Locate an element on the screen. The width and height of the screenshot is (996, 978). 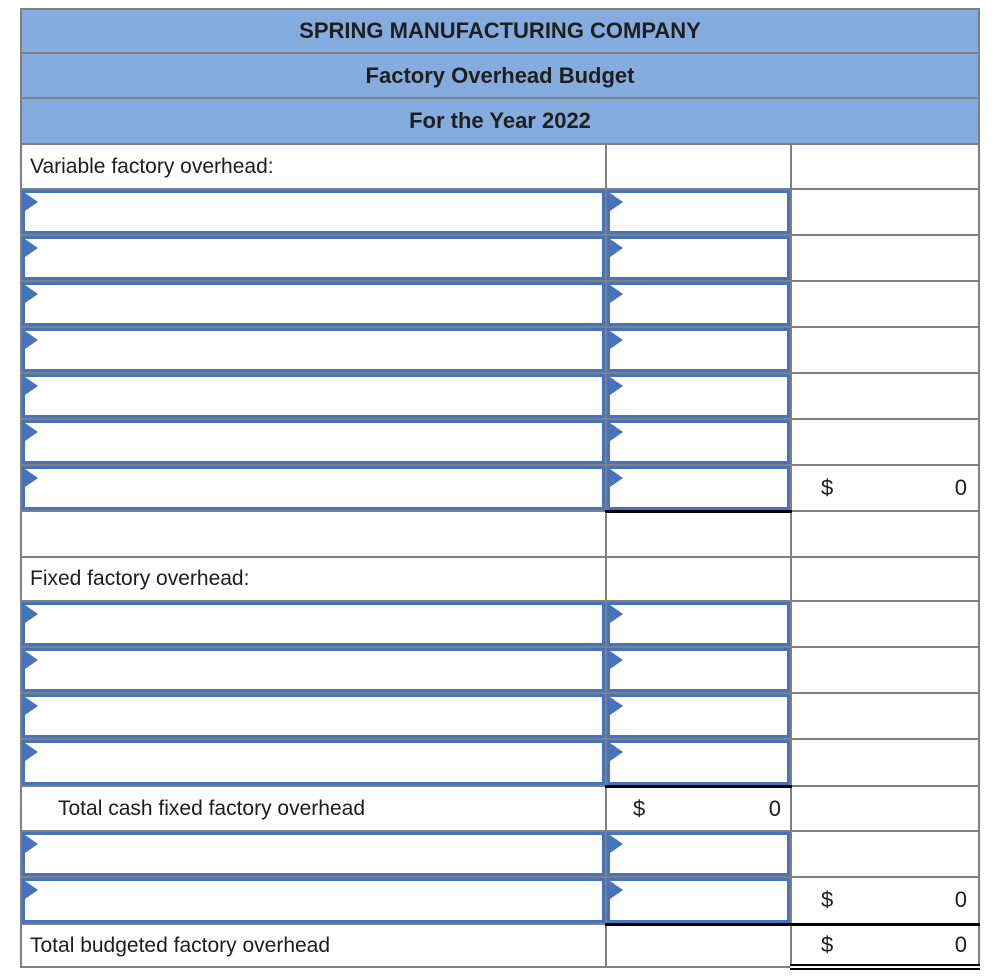
report-period: For the Year 2022 is located at coordinates (500, 121).